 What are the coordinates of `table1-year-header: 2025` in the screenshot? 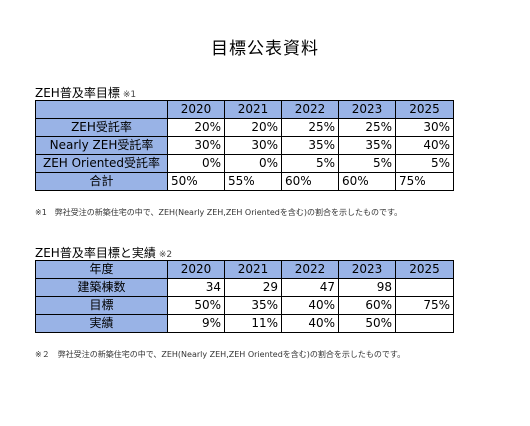 It's located at (424, 109).